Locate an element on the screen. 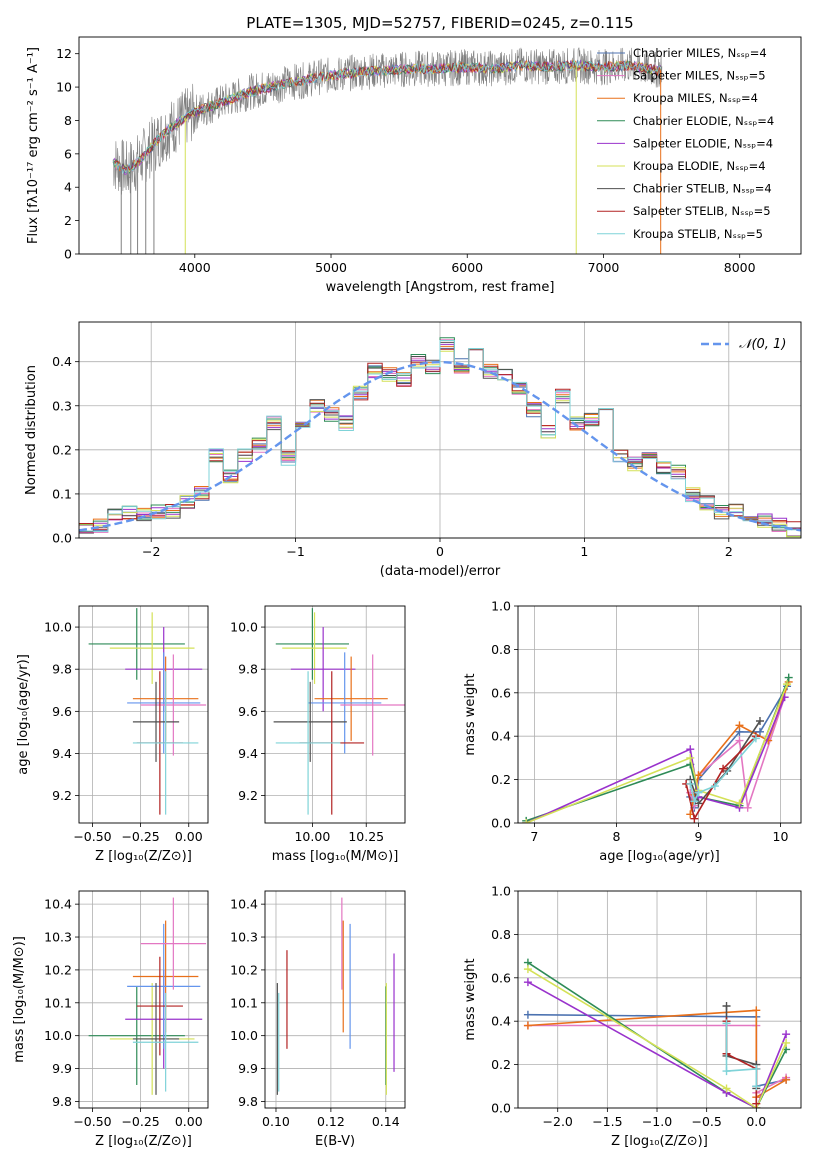 This screenshot has height=1170, width=819. x-tick-label: −0.25 is located at coordinates (140, 836).